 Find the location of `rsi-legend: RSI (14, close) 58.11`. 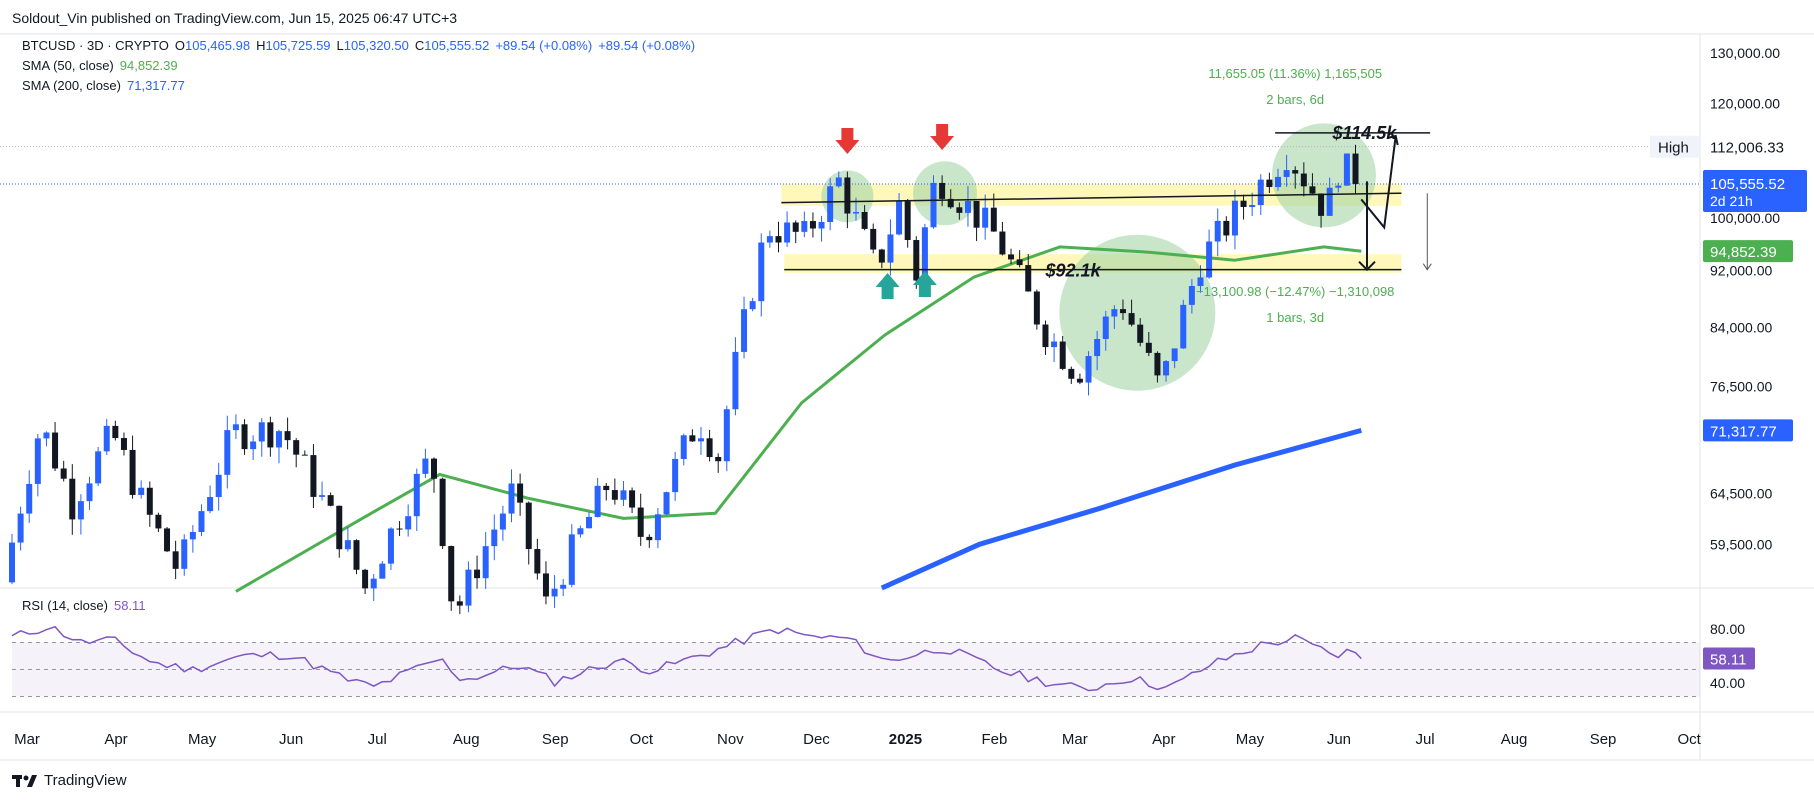

rsi-legend: RSI (14, close) 58.11 is located at coordinates (84, 605).